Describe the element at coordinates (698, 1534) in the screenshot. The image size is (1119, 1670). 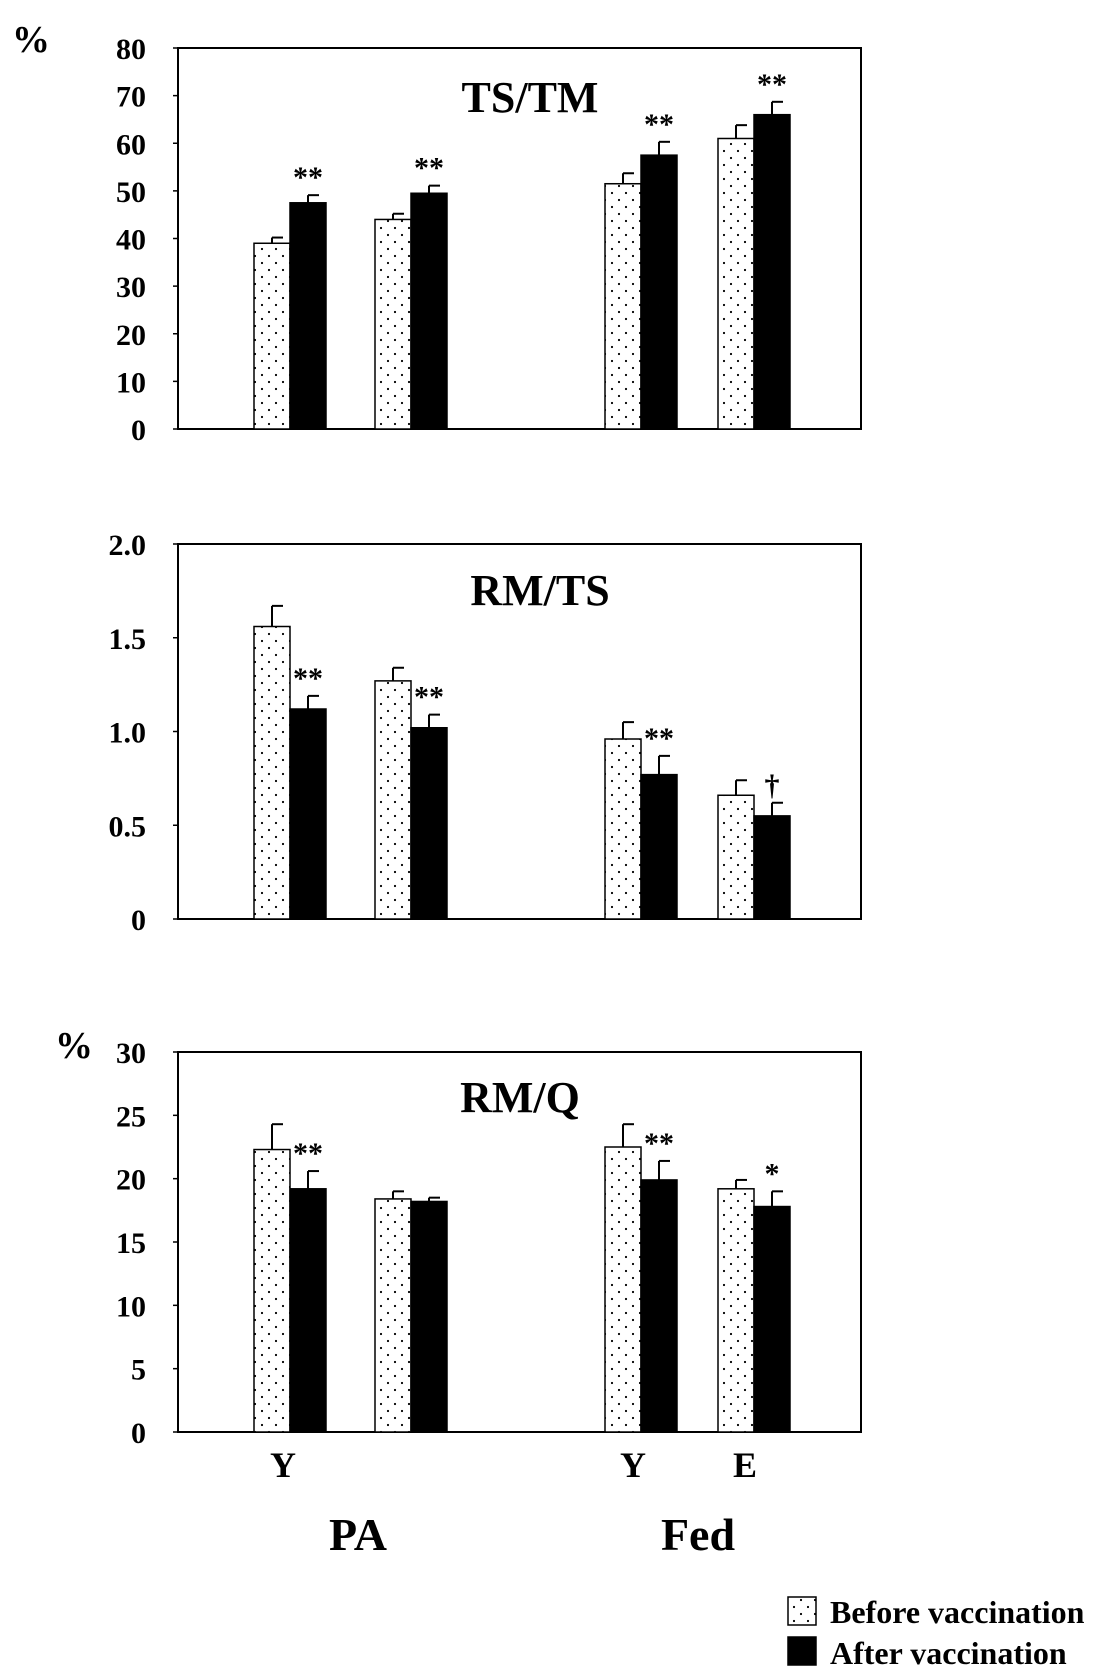
I see `group-label: Fed` at that location.